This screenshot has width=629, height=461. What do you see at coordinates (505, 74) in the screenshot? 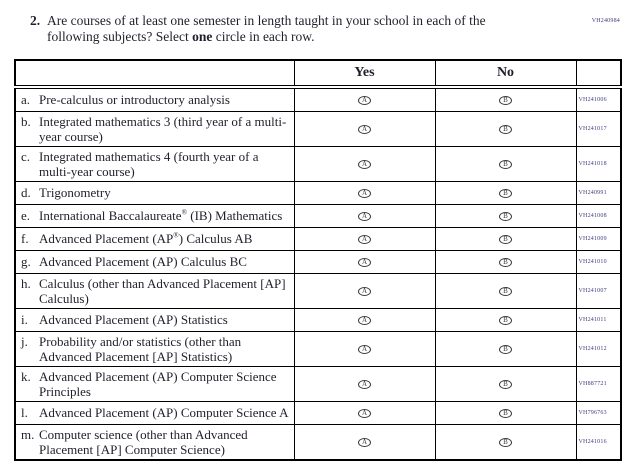
I see `no-column-header: No` at bounding box center [505, 74].